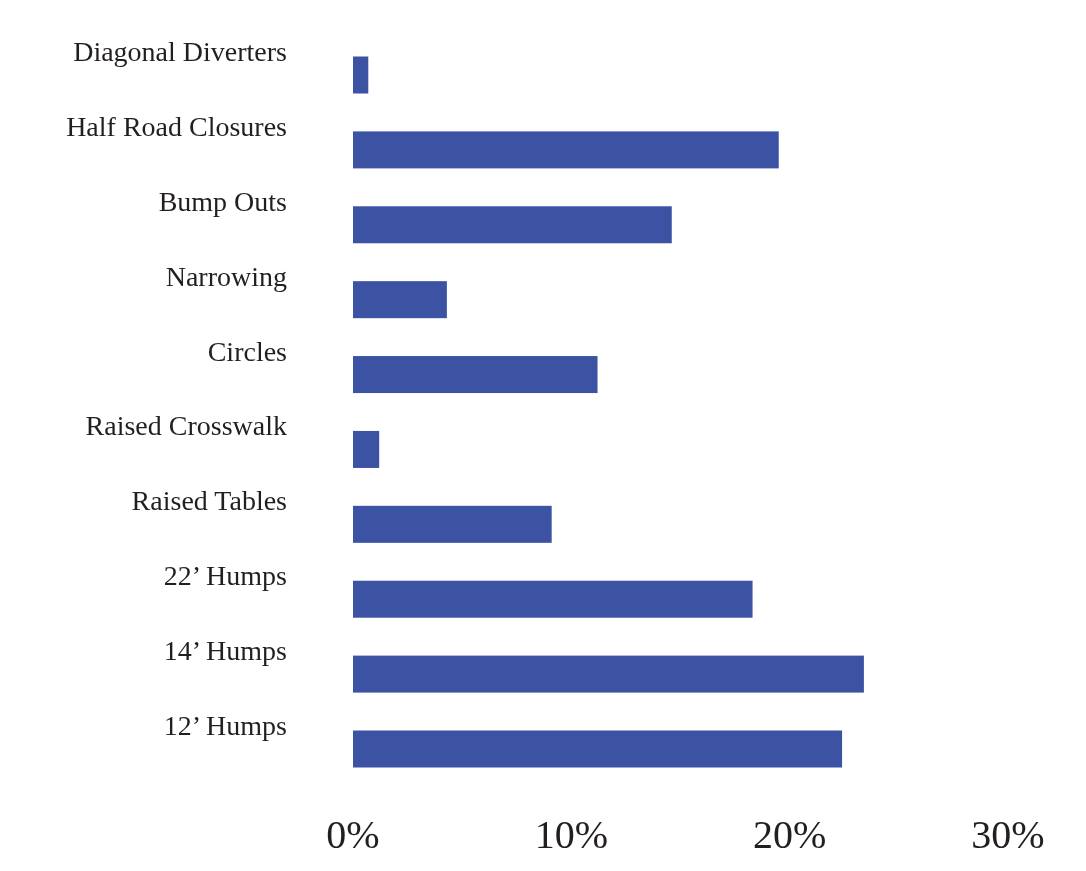 This screenshot has height=871, width=1086. What do you see at coordinates (222, 201) in the screenshot?
I see `y-tick-label: Bump Outs` at bounding box center [222, 201].